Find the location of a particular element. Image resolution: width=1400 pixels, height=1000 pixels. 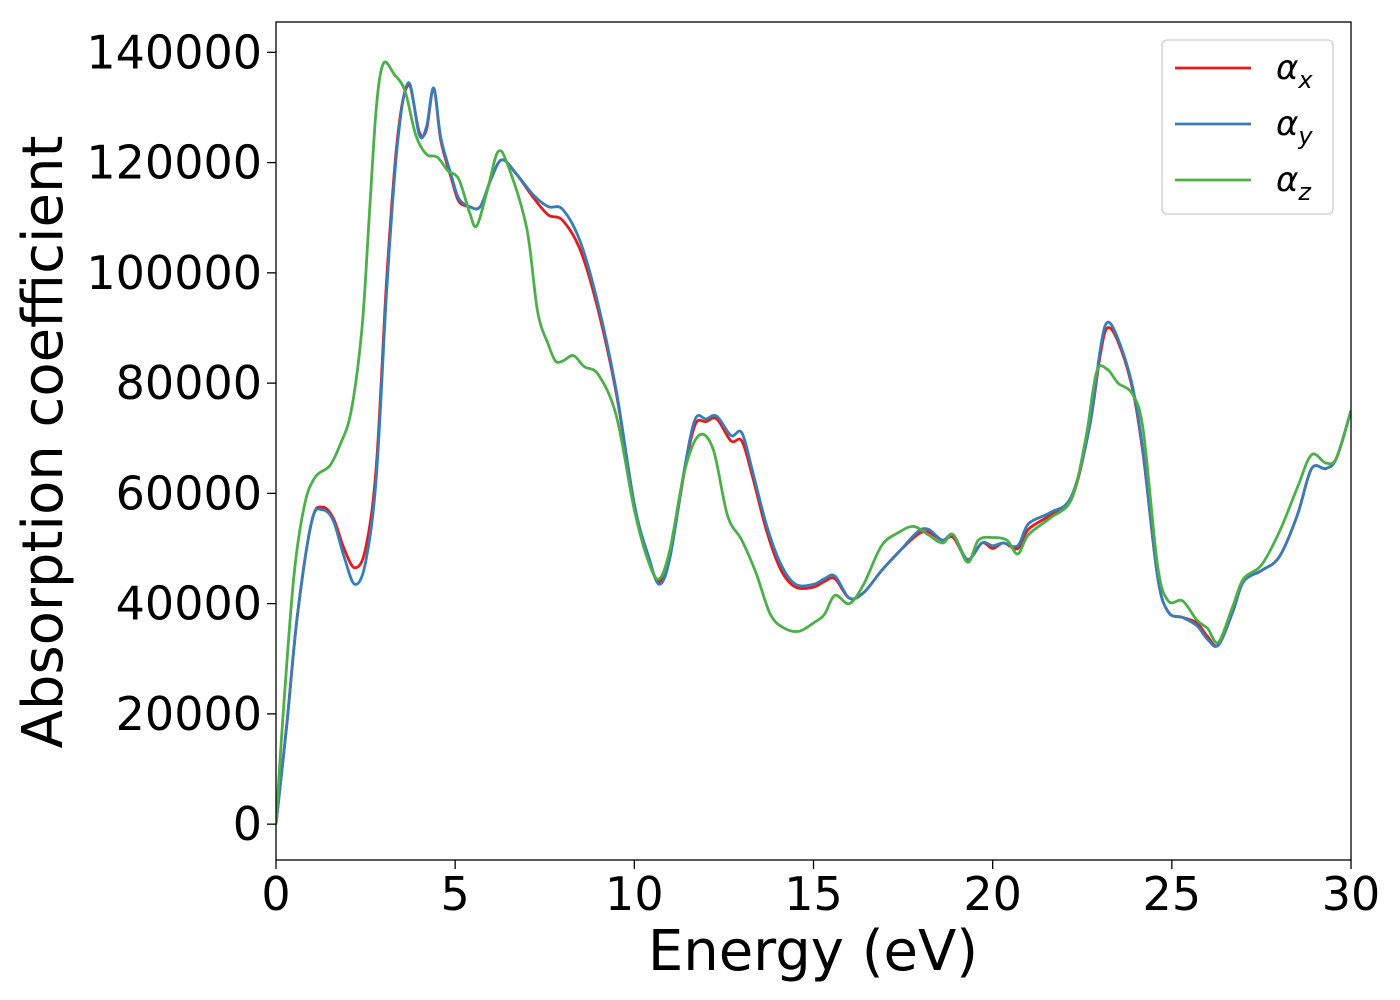

y-tick-label: 140000 is located at coordinates (174, 52).